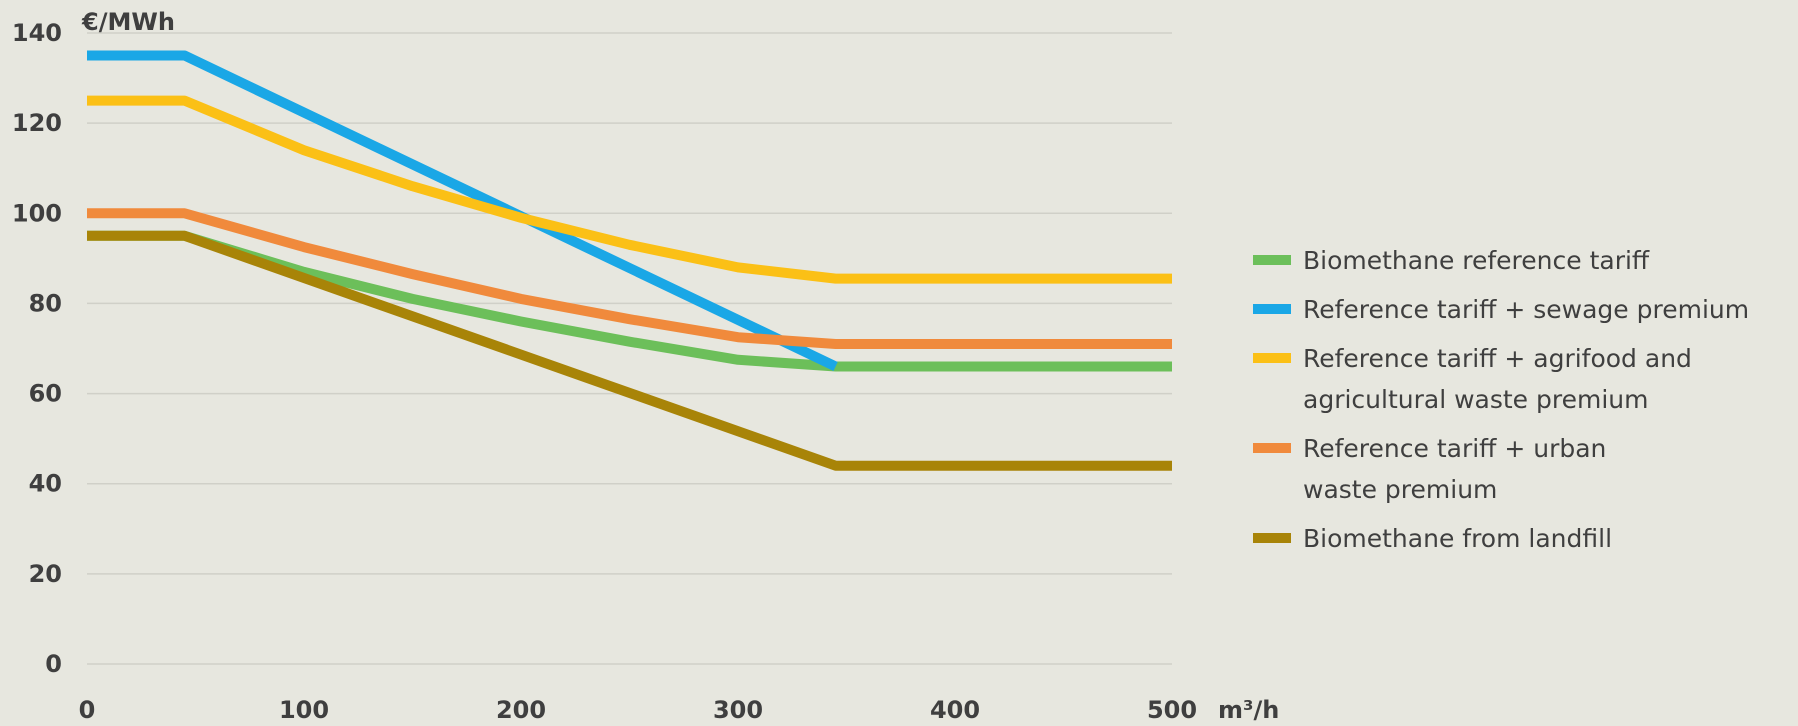 The width and height of the screenshot is (1798, 726). Describe the element at coordinates (128, 22) in the screenshot. I see `y-axis-unit-label: €/MWh` at that location.